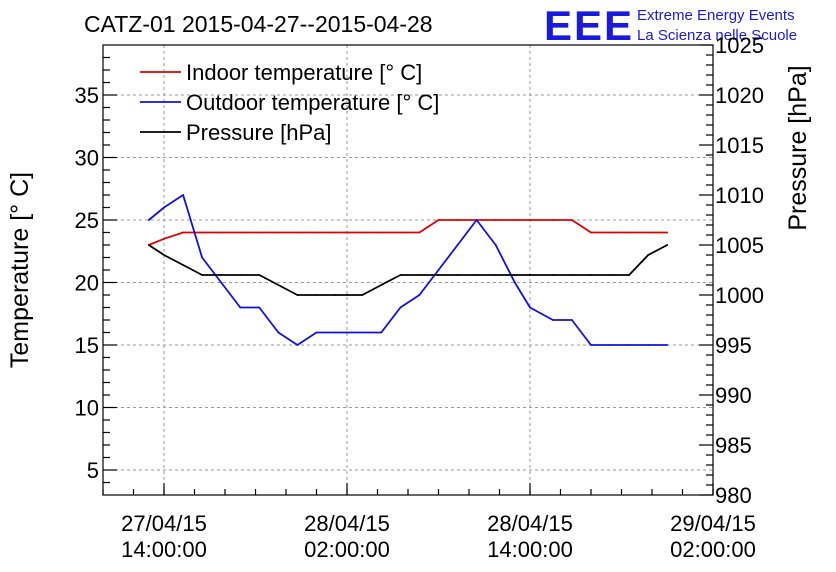  What do you see at coordinates (733, 445) in the screenshot?
I see `y2-tick-label: 985` at bounding box center [733, 445].